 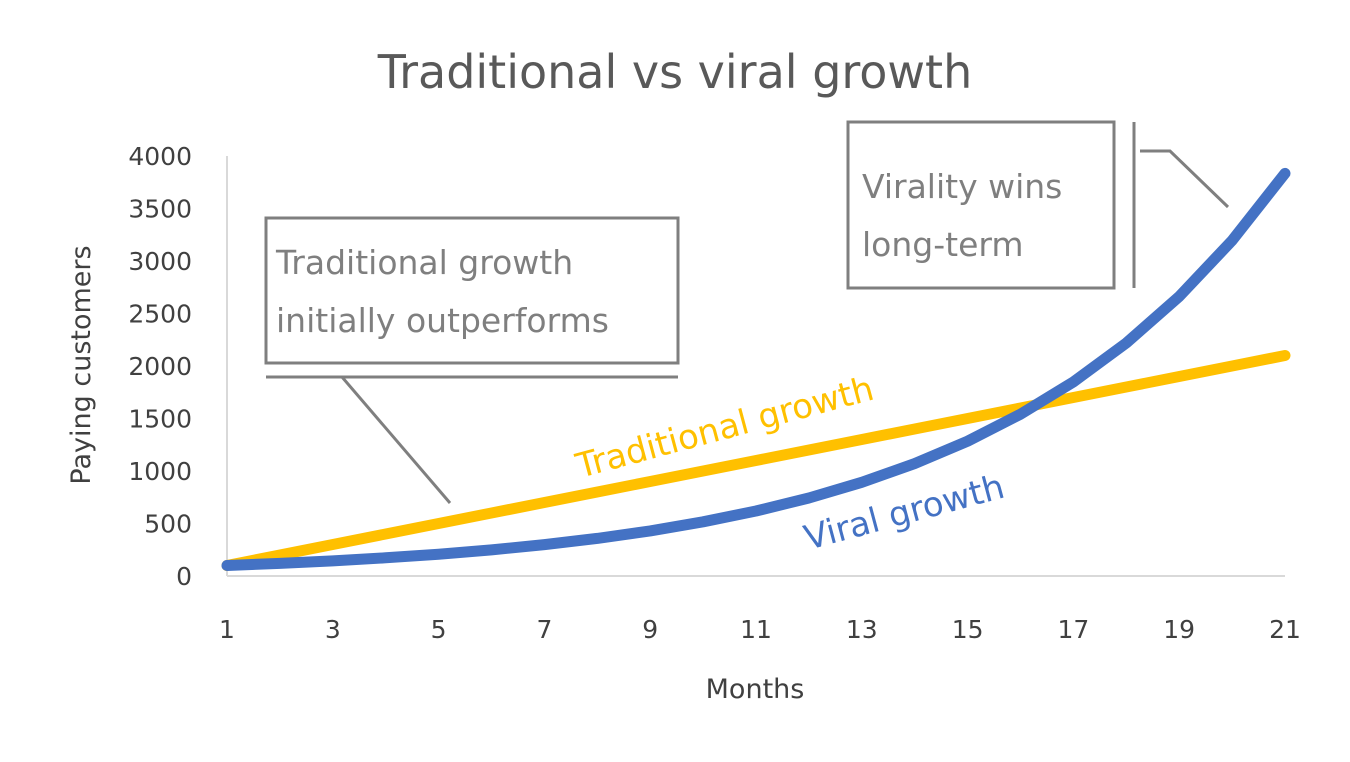 I want to click on y-tick-label: 1500, so click(x=160, y=419).